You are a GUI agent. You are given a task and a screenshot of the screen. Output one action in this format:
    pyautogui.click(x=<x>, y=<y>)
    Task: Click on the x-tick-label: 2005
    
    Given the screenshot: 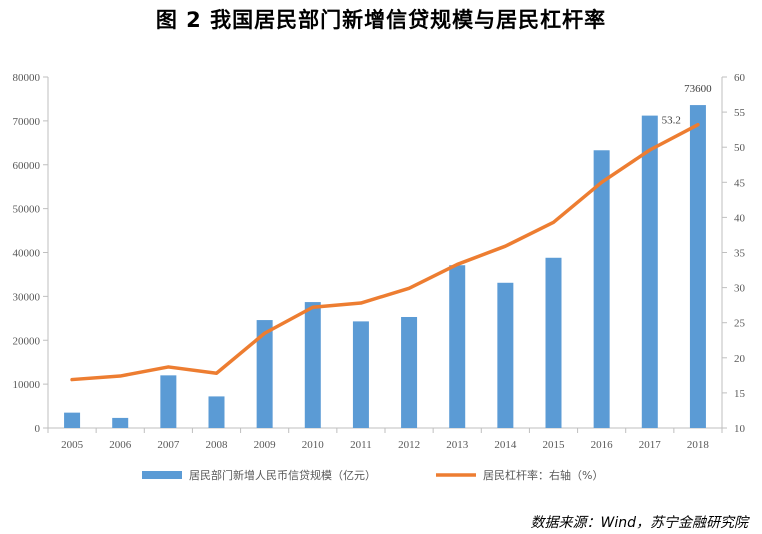 What is the action you would take?
    pyautogui.click(x=72, y=445)
    